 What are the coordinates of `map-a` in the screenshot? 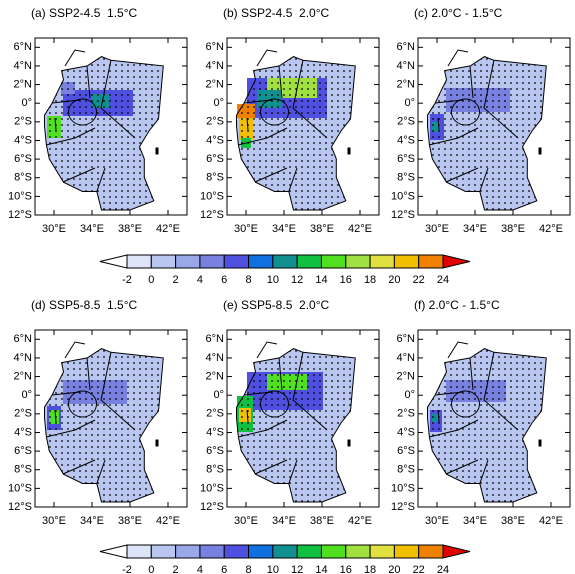 It's located at (104, 130).